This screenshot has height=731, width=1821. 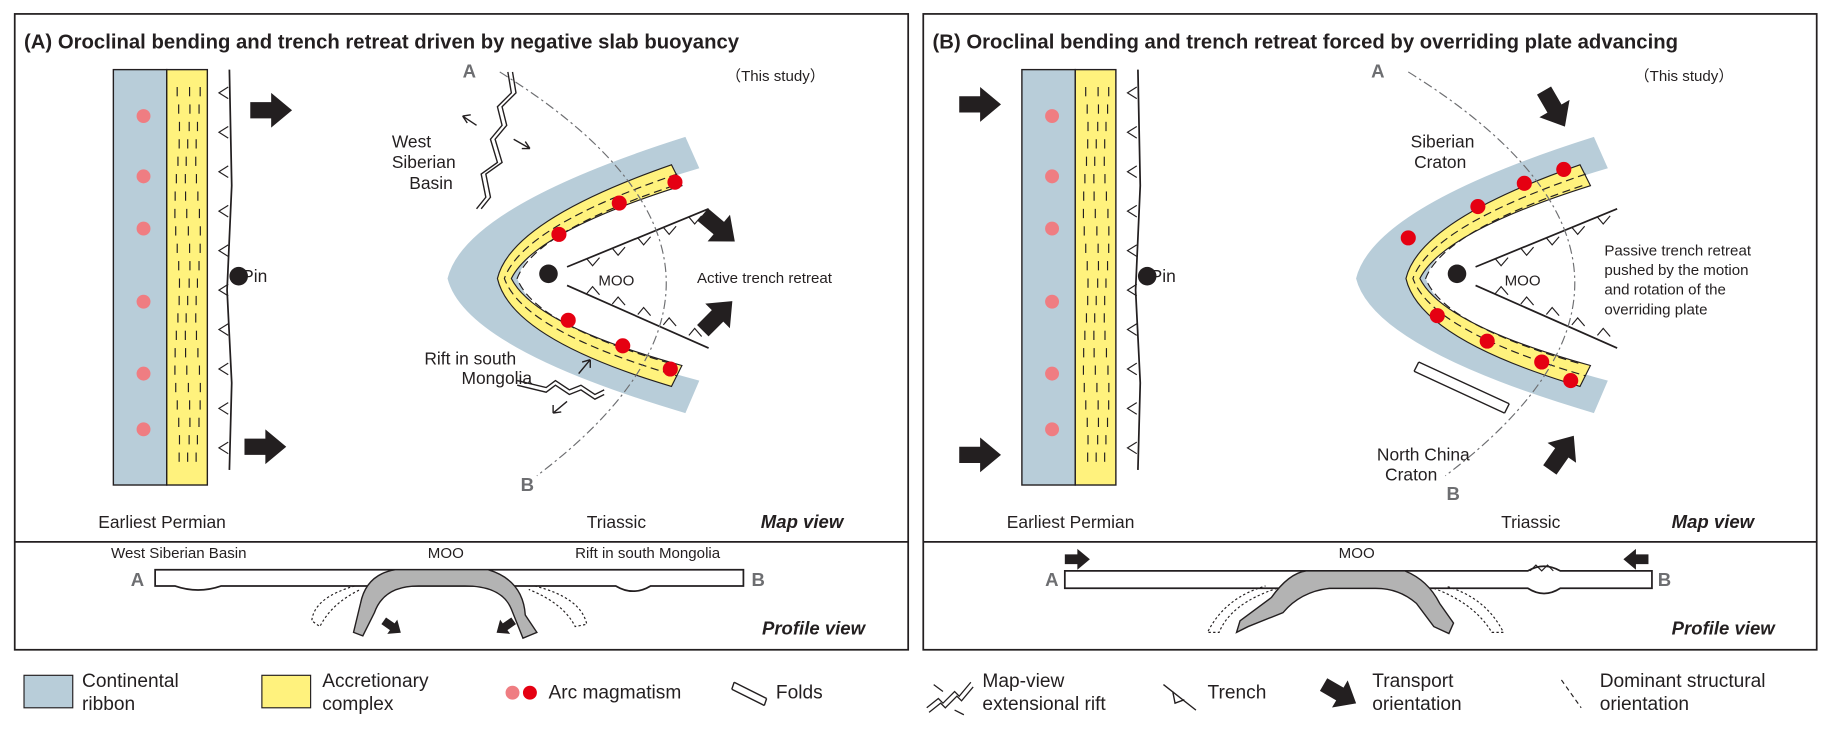 I want to click on legend-label: Trench, so click(x=1237, y=693).